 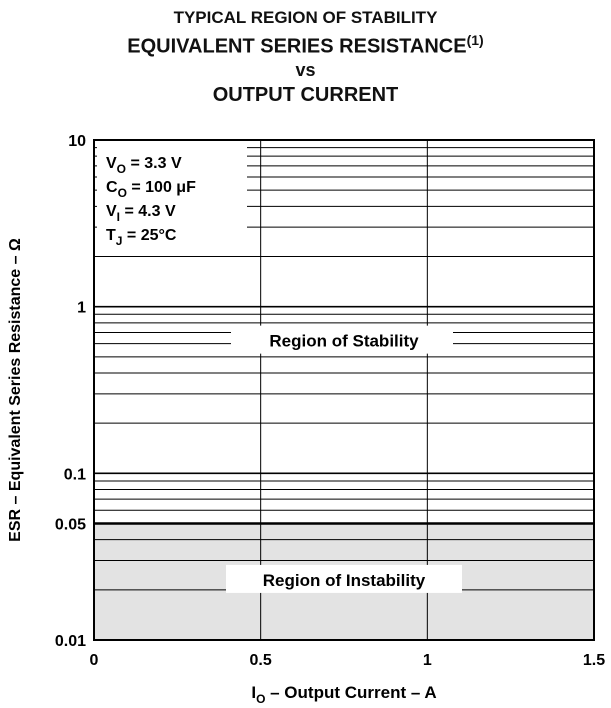 What do you see at coordinates (81, 308) in the screenshot?
I see `y-tick-label: 1` at bounding box center [81, 308].